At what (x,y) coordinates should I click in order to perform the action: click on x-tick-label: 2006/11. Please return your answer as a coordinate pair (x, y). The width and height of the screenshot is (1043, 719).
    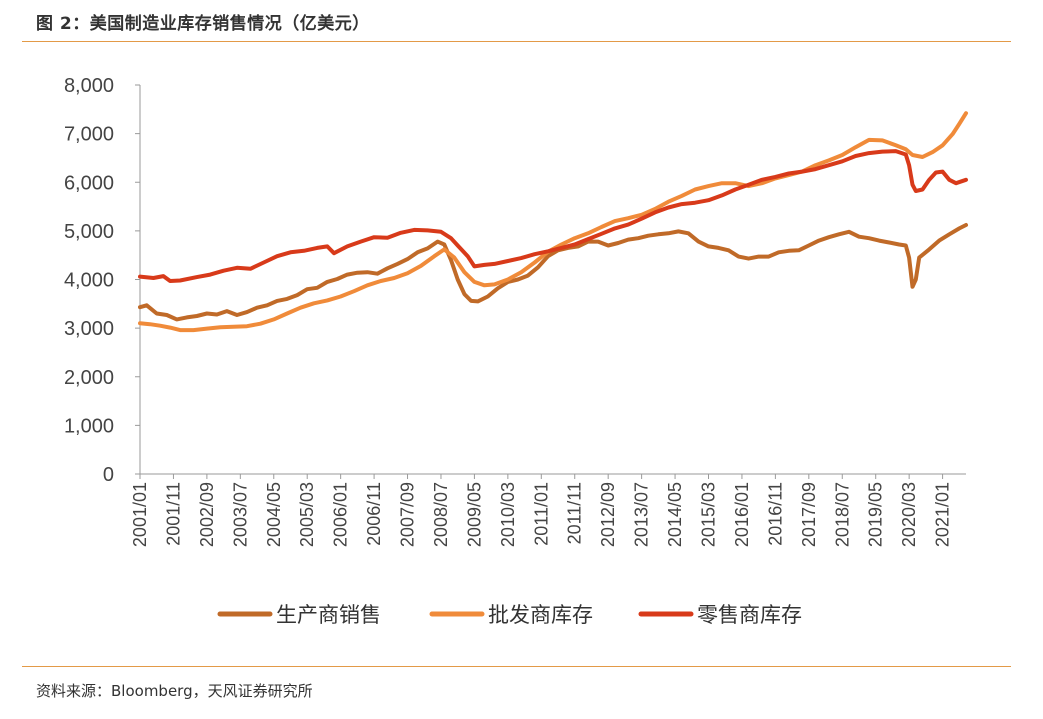
    Looking at the image, I should click on (374, 514).